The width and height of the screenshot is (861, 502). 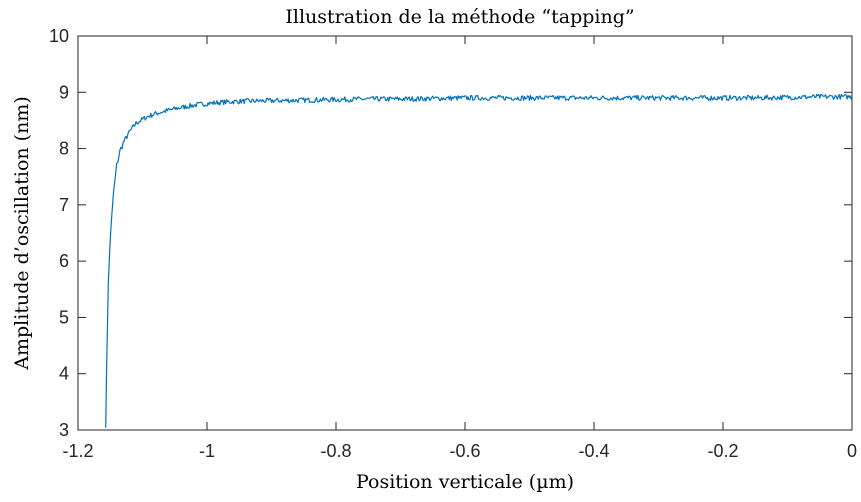 What do you see at coordinates (852, 451) in the screenshot?
I see `x-tick-label: 0` at bounding box center [852, 451].